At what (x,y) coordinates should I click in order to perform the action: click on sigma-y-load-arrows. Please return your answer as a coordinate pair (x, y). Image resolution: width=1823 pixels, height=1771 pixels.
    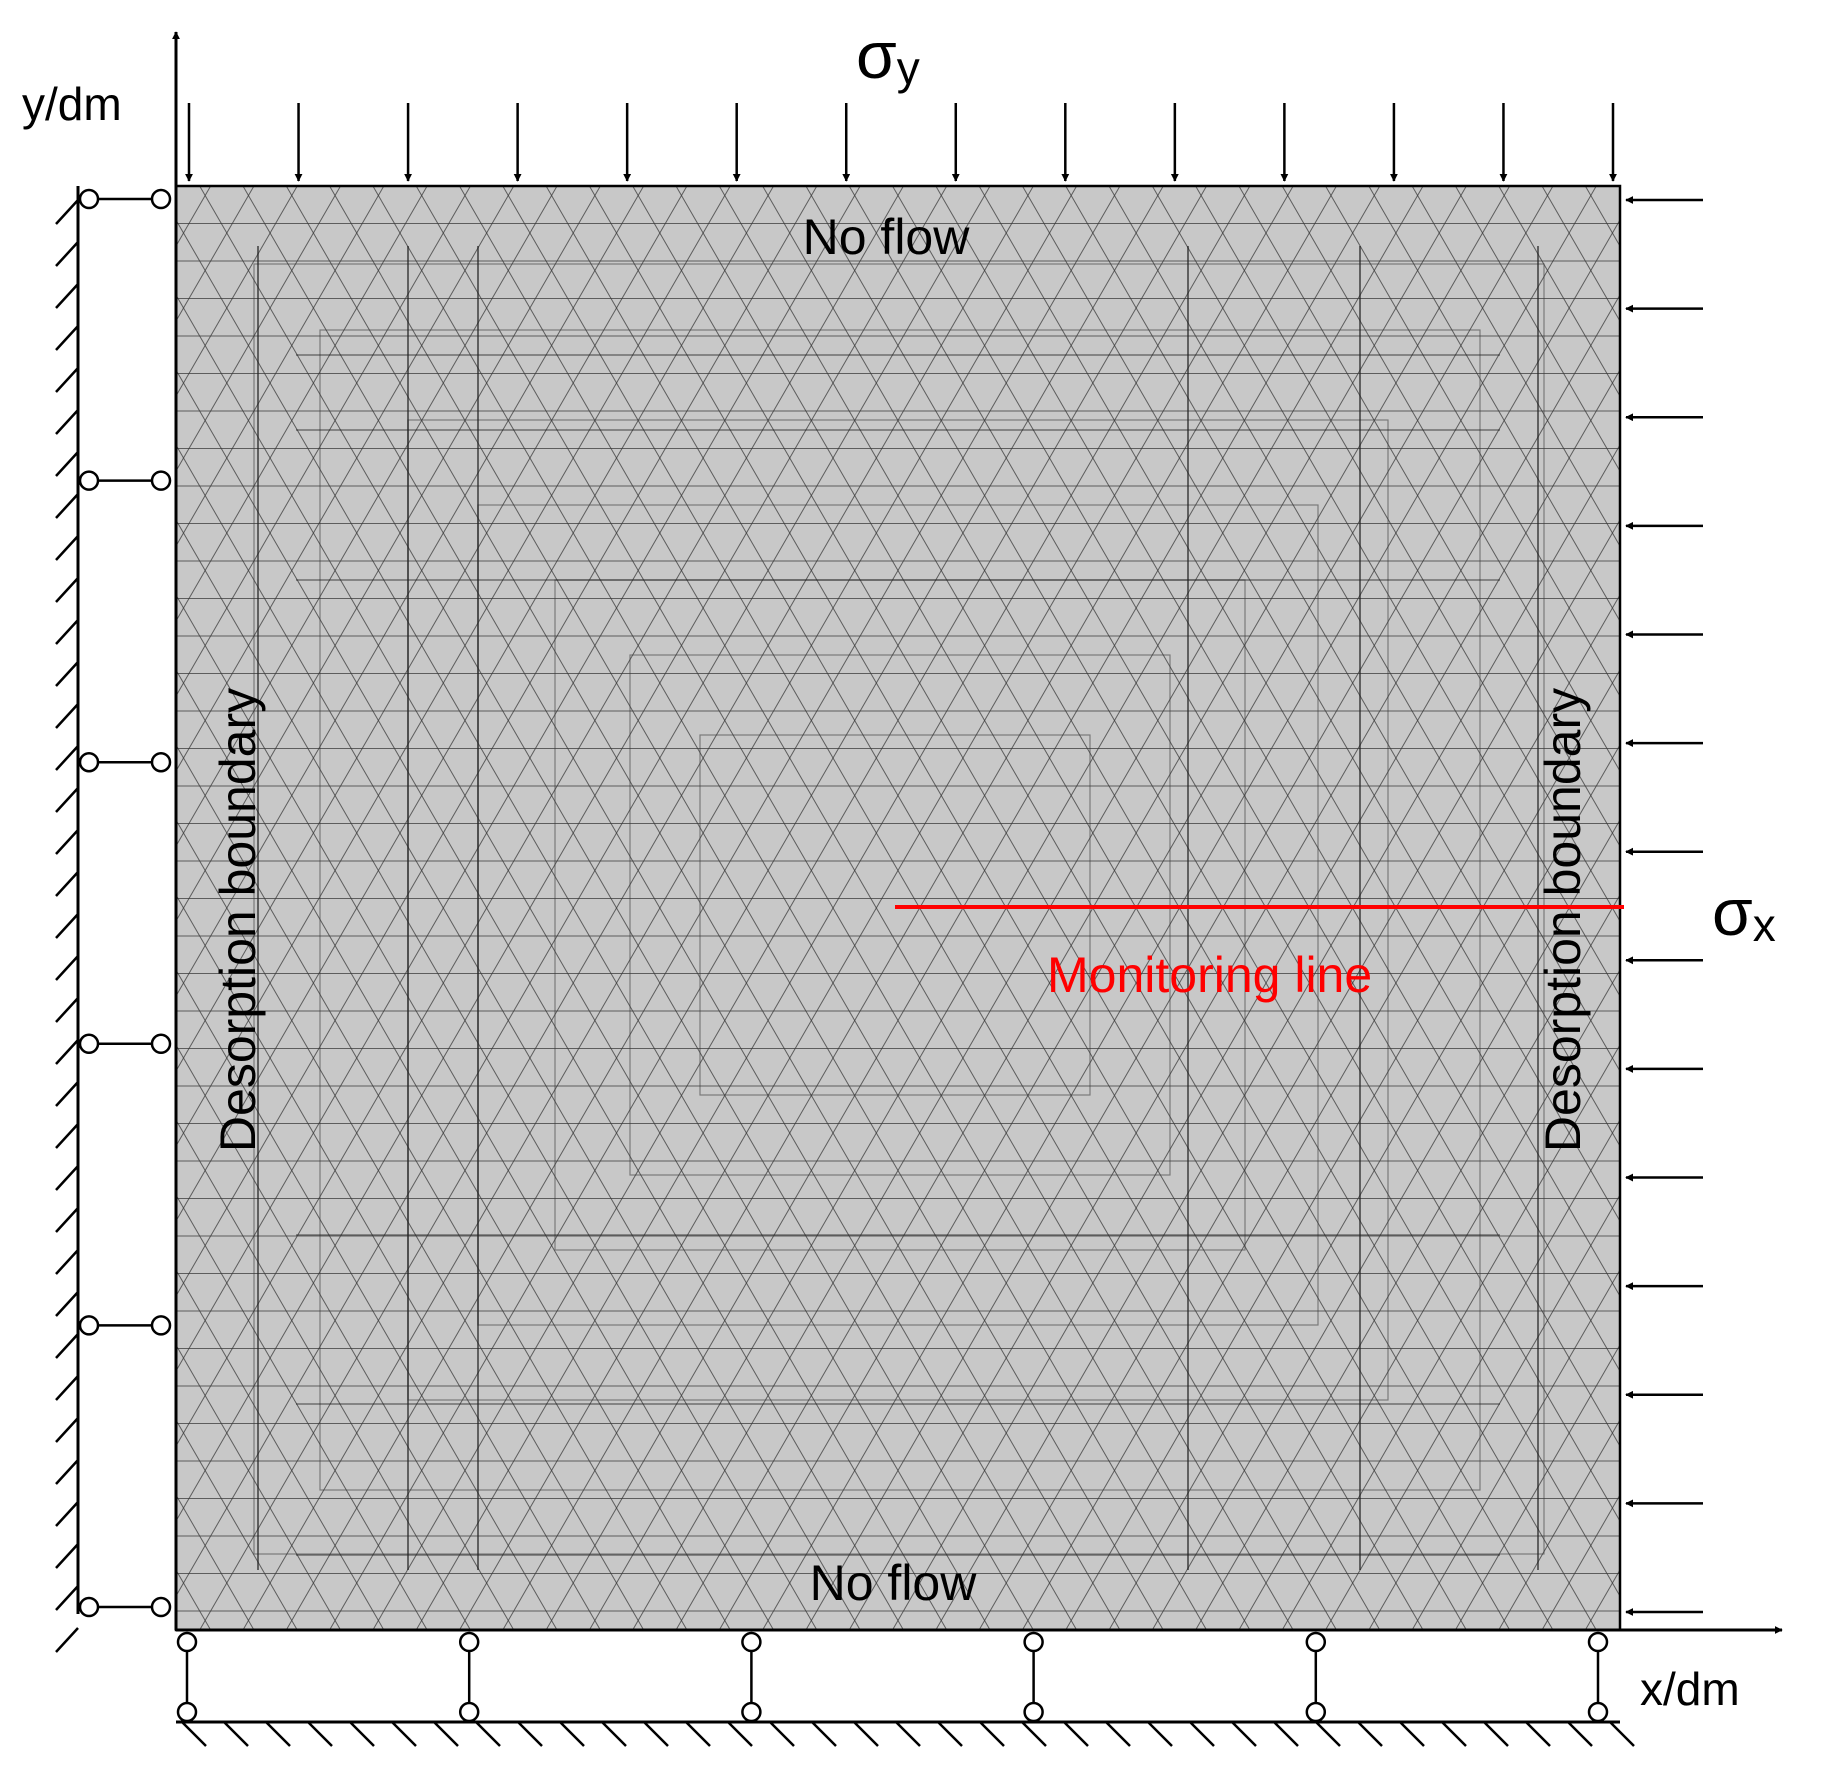
    Looking at the image, I should click on (901, 142).